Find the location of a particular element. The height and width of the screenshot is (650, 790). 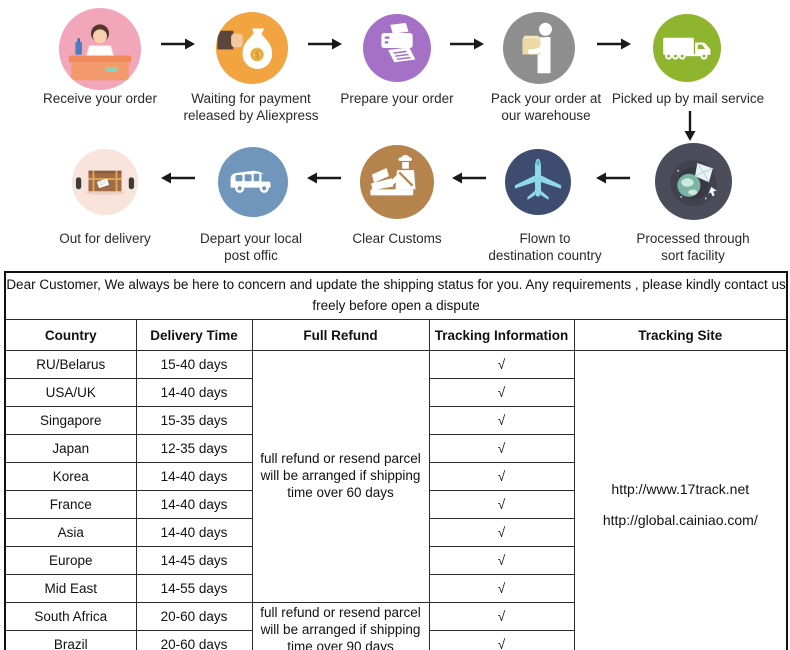

table-row: Brazil 20-60 days √ is located at coordinates (395, 640).